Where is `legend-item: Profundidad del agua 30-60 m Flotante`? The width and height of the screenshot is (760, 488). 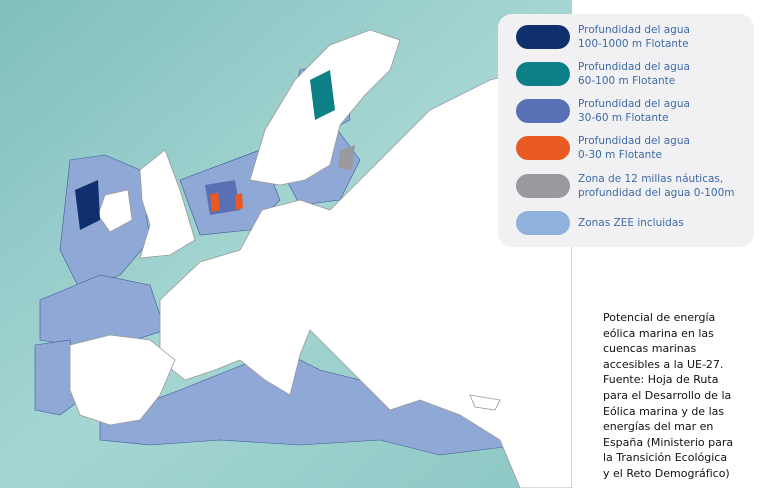 legend-item: Profundidad del agua 30-60 m Flotante is located at coordinates (603, 111).